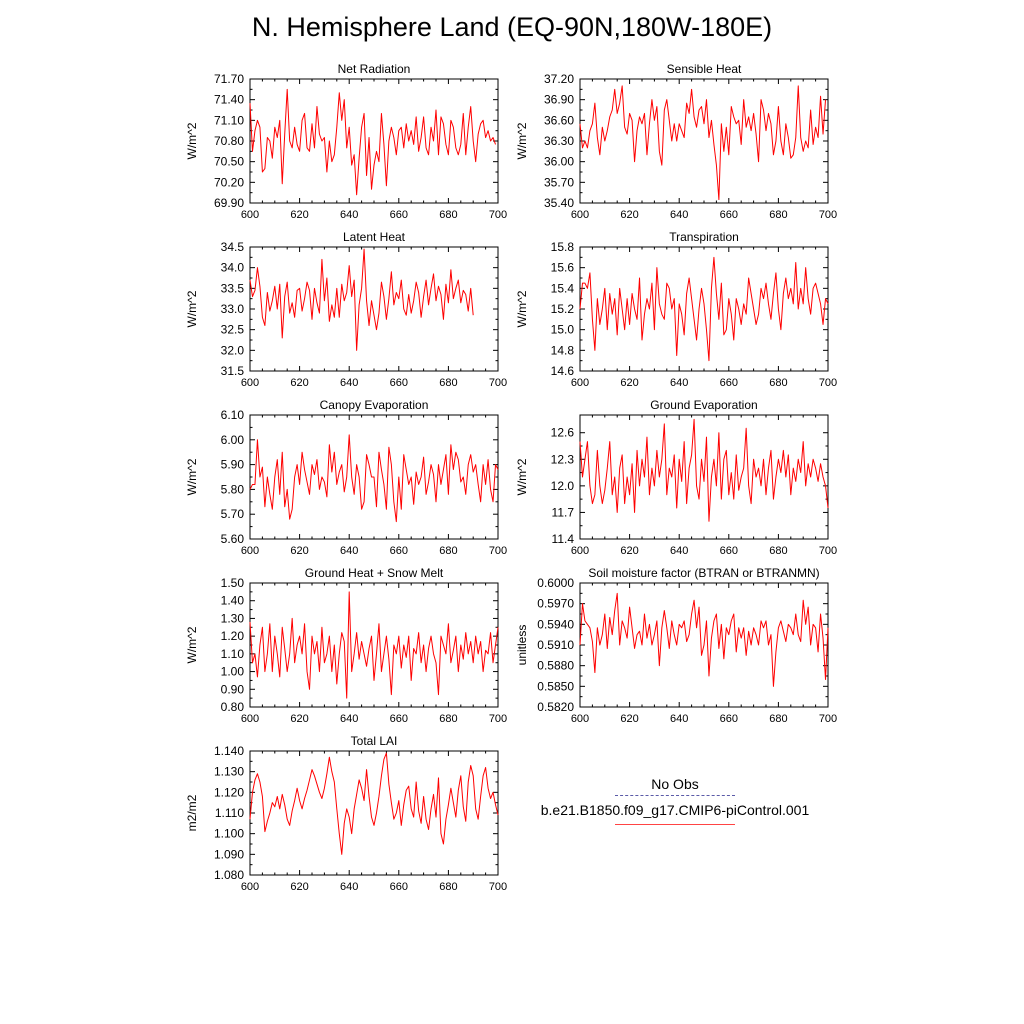  I want to click on panel-title: Transpiration, so click(704, 237).